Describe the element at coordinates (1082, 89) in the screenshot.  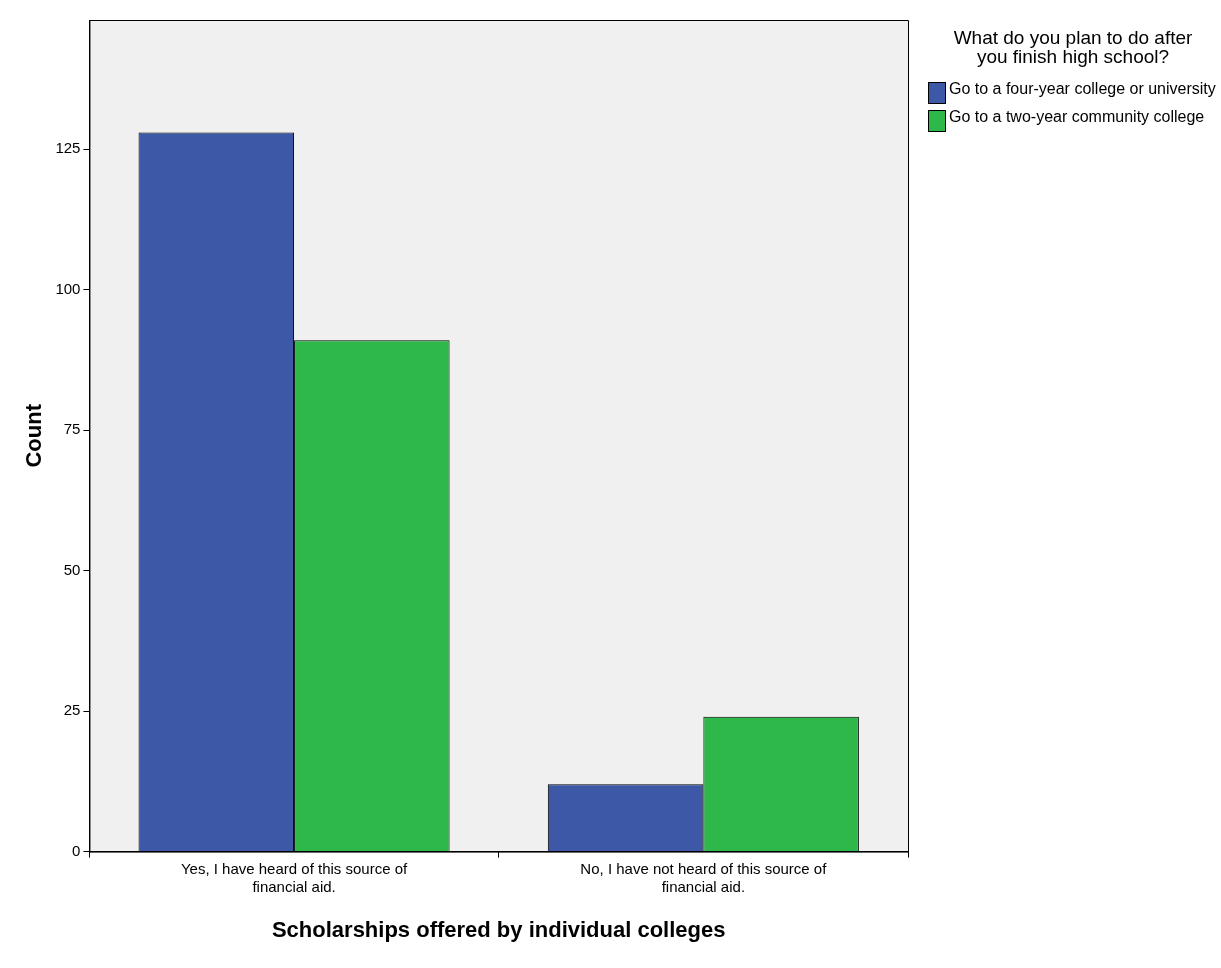
I see `legend-label: Go to a four-year college or university` at that location.